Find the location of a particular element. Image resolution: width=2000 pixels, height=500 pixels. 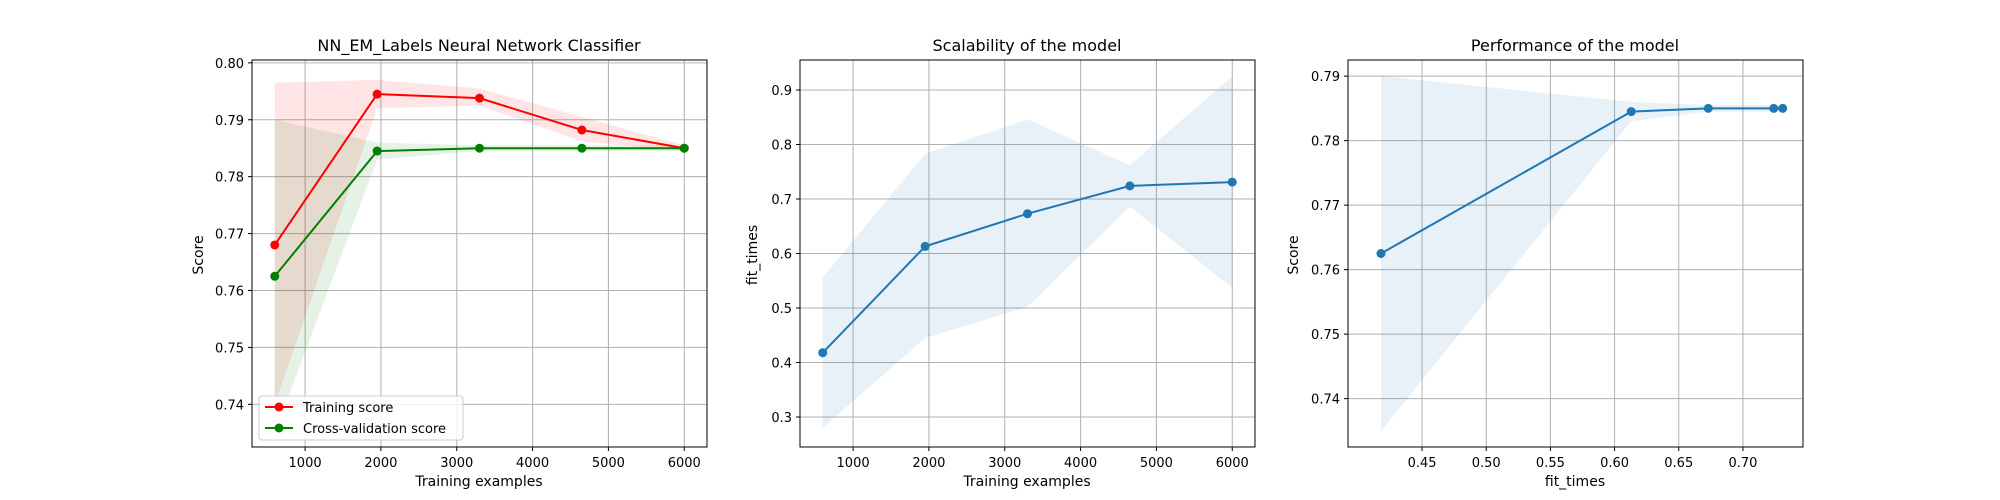

x-tick-label: 0.45 is located at coordinates (1422, 463).